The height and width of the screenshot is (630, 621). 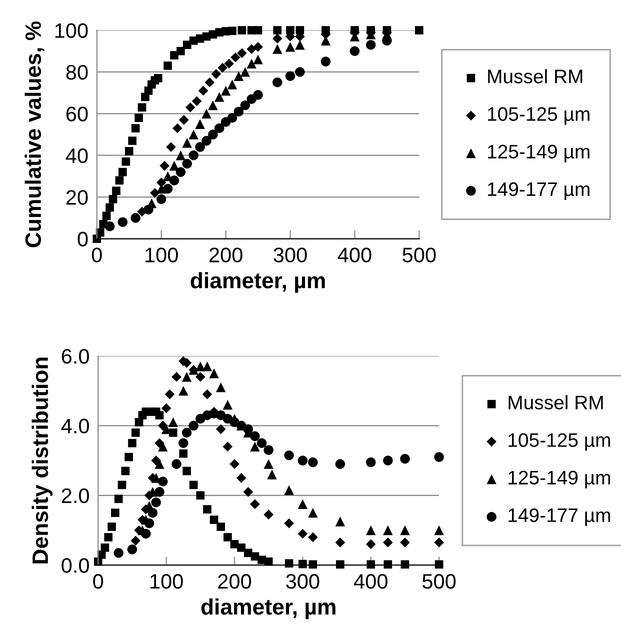 I want to click on y-tick-label: 100, so click(x=71, y=30).